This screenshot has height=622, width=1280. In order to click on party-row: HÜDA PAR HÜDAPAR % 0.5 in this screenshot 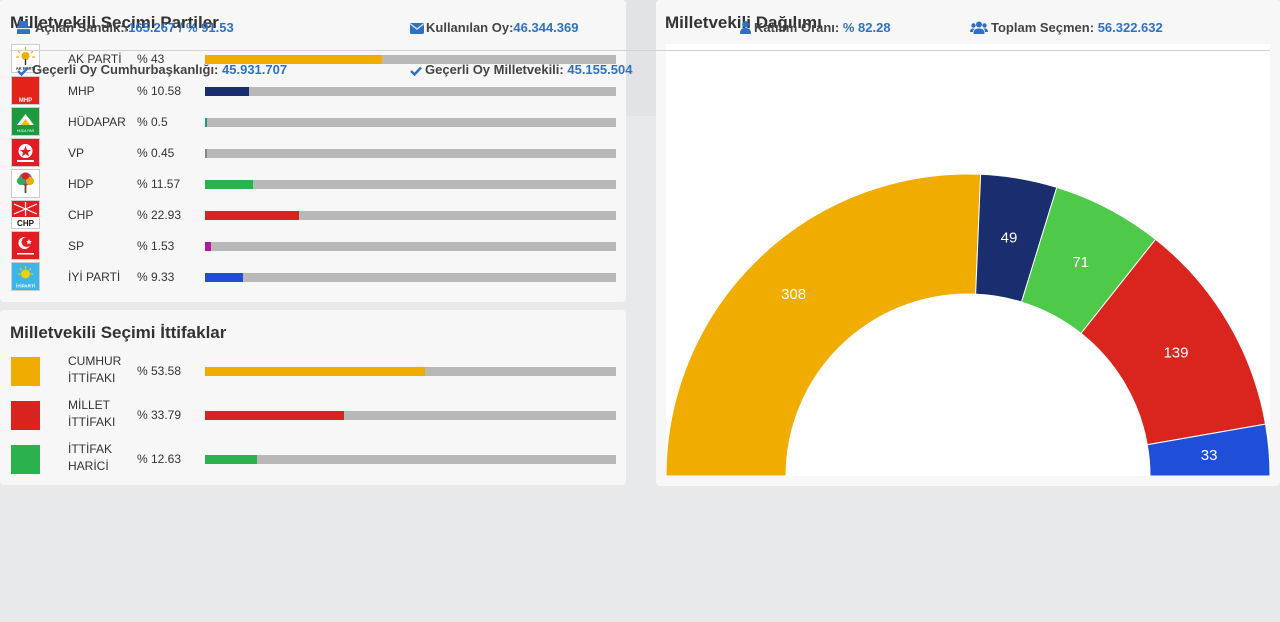, I will do `click(313, 122)`.